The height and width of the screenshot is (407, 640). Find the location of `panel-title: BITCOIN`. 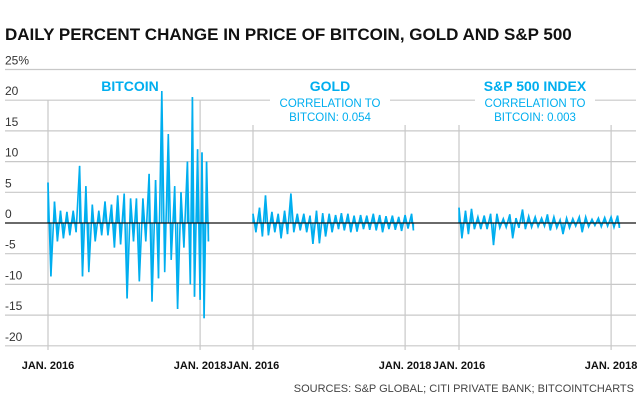

panel-title: BITCOIN is located at coordinates (130, 86).